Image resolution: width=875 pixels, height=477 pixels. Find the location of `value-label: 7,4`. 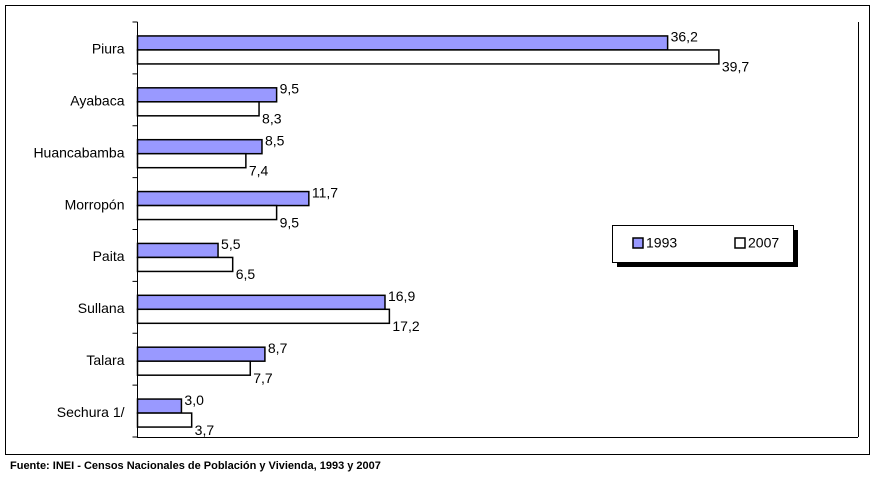

value-label: 7,4 is located at coordinates (259, 170).